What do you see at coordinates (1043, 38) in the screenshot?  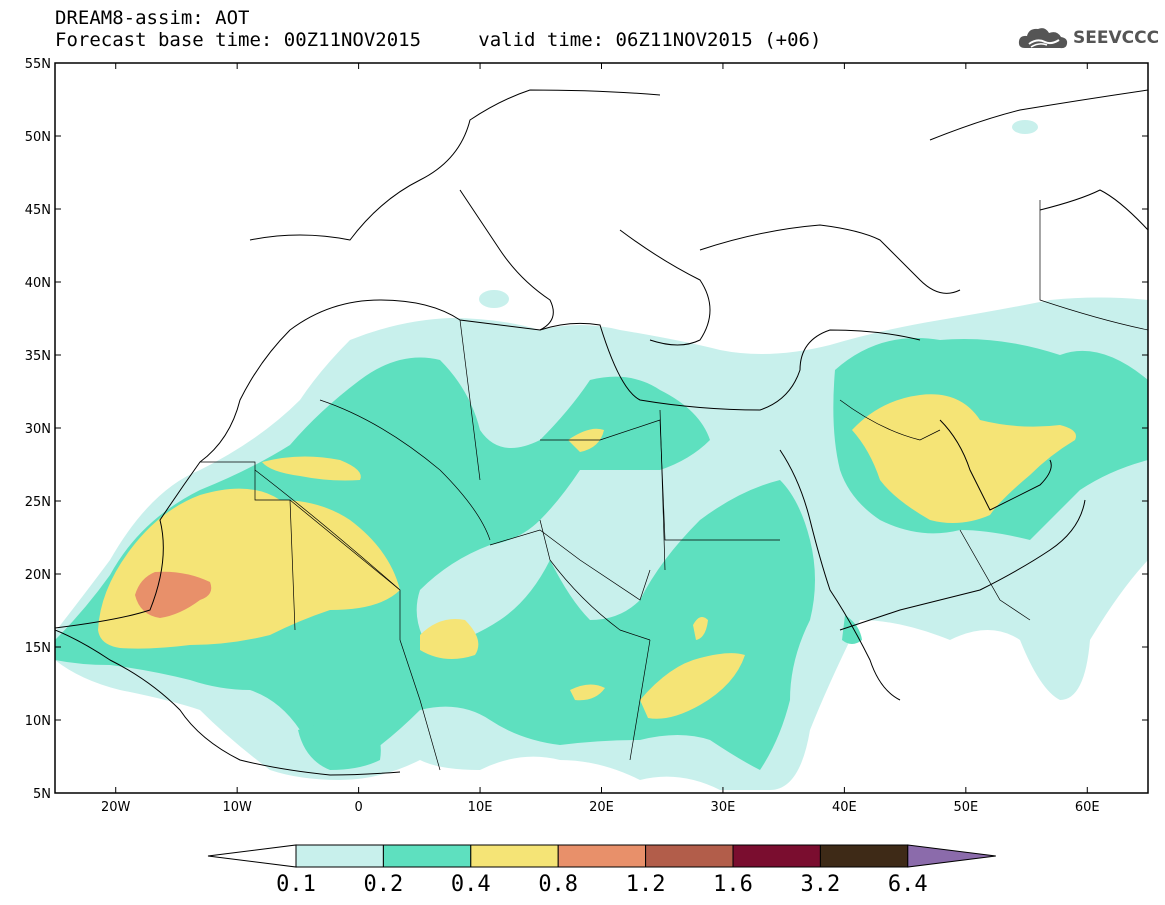 I see `cloud-icon` at bounding box center [1043, 38].